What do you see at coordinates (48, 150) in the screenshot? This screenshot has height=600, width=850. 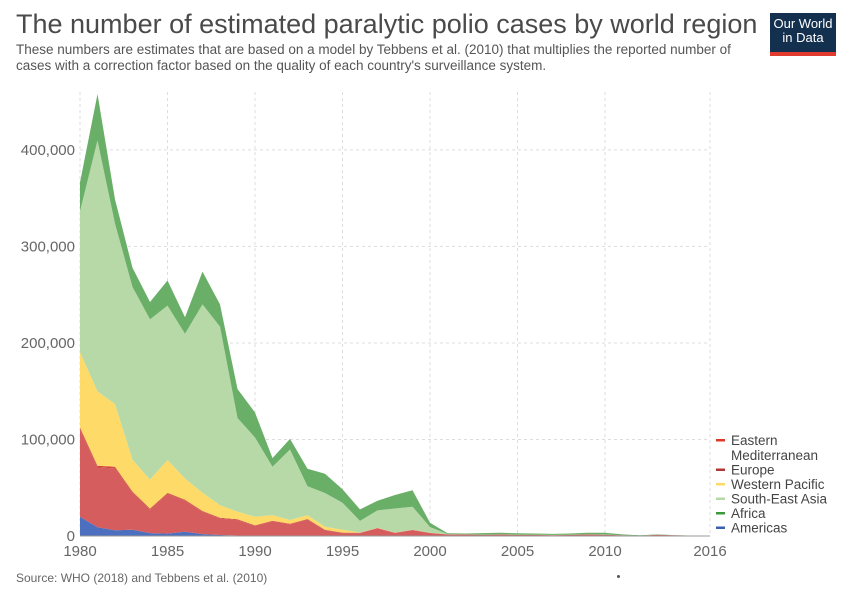 I see `y-tick-label: 400,000` at bounding box center [48, 150].